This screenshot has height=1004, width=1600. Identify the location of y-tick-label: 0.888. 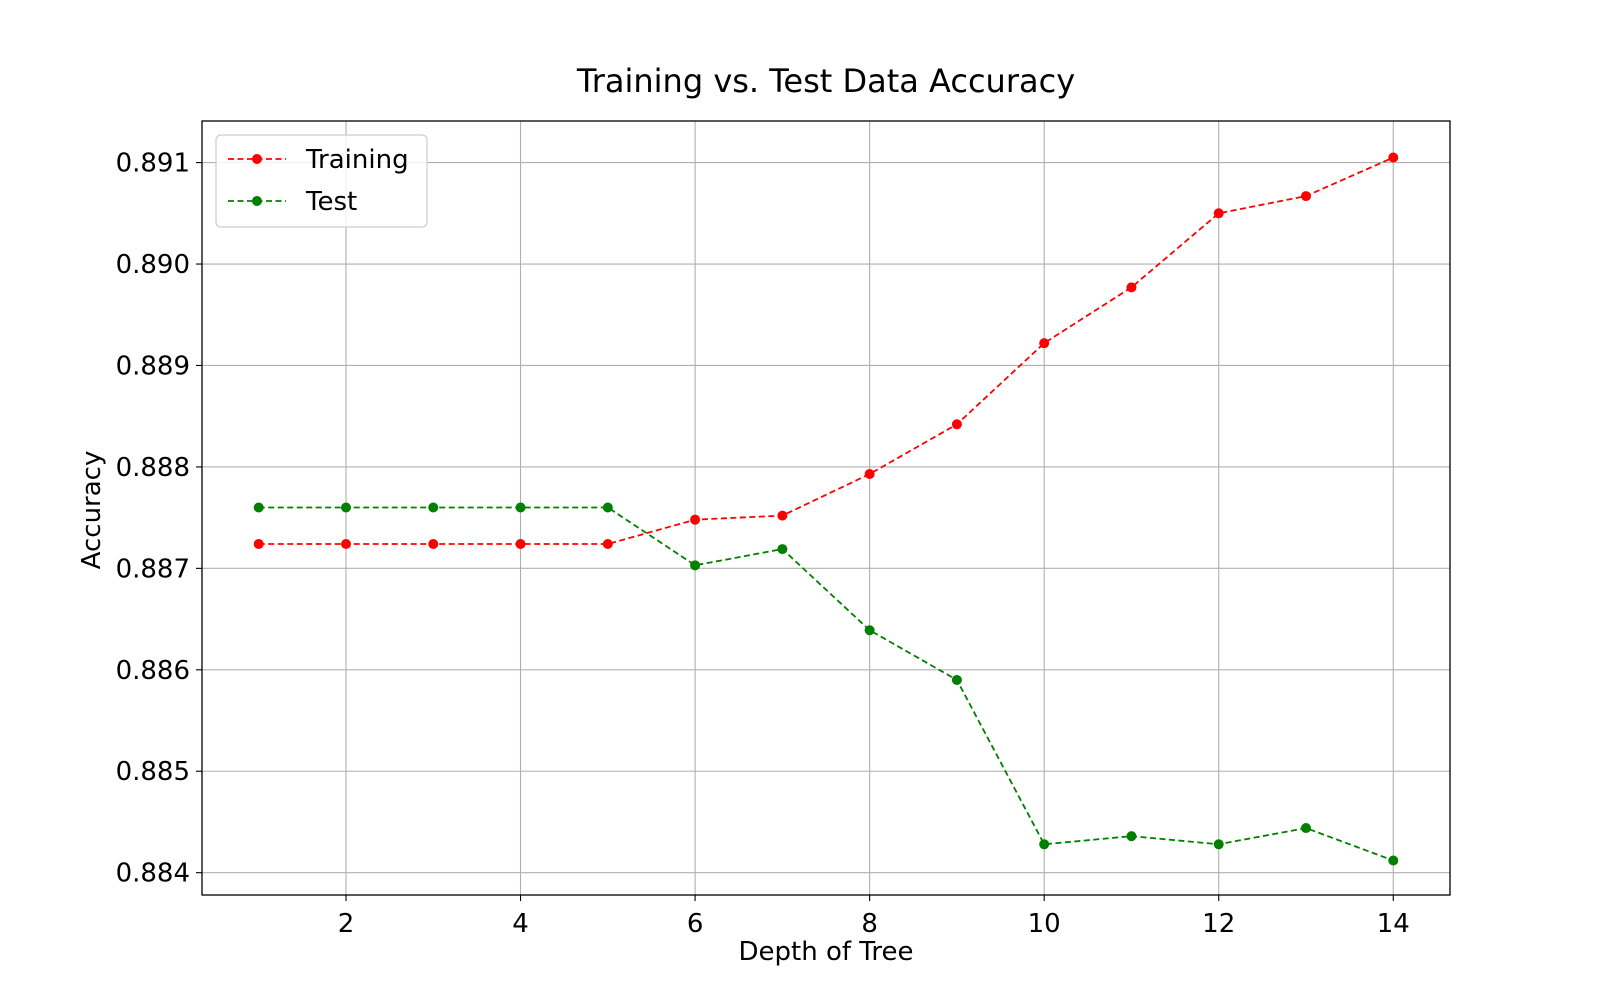
(153, 468).